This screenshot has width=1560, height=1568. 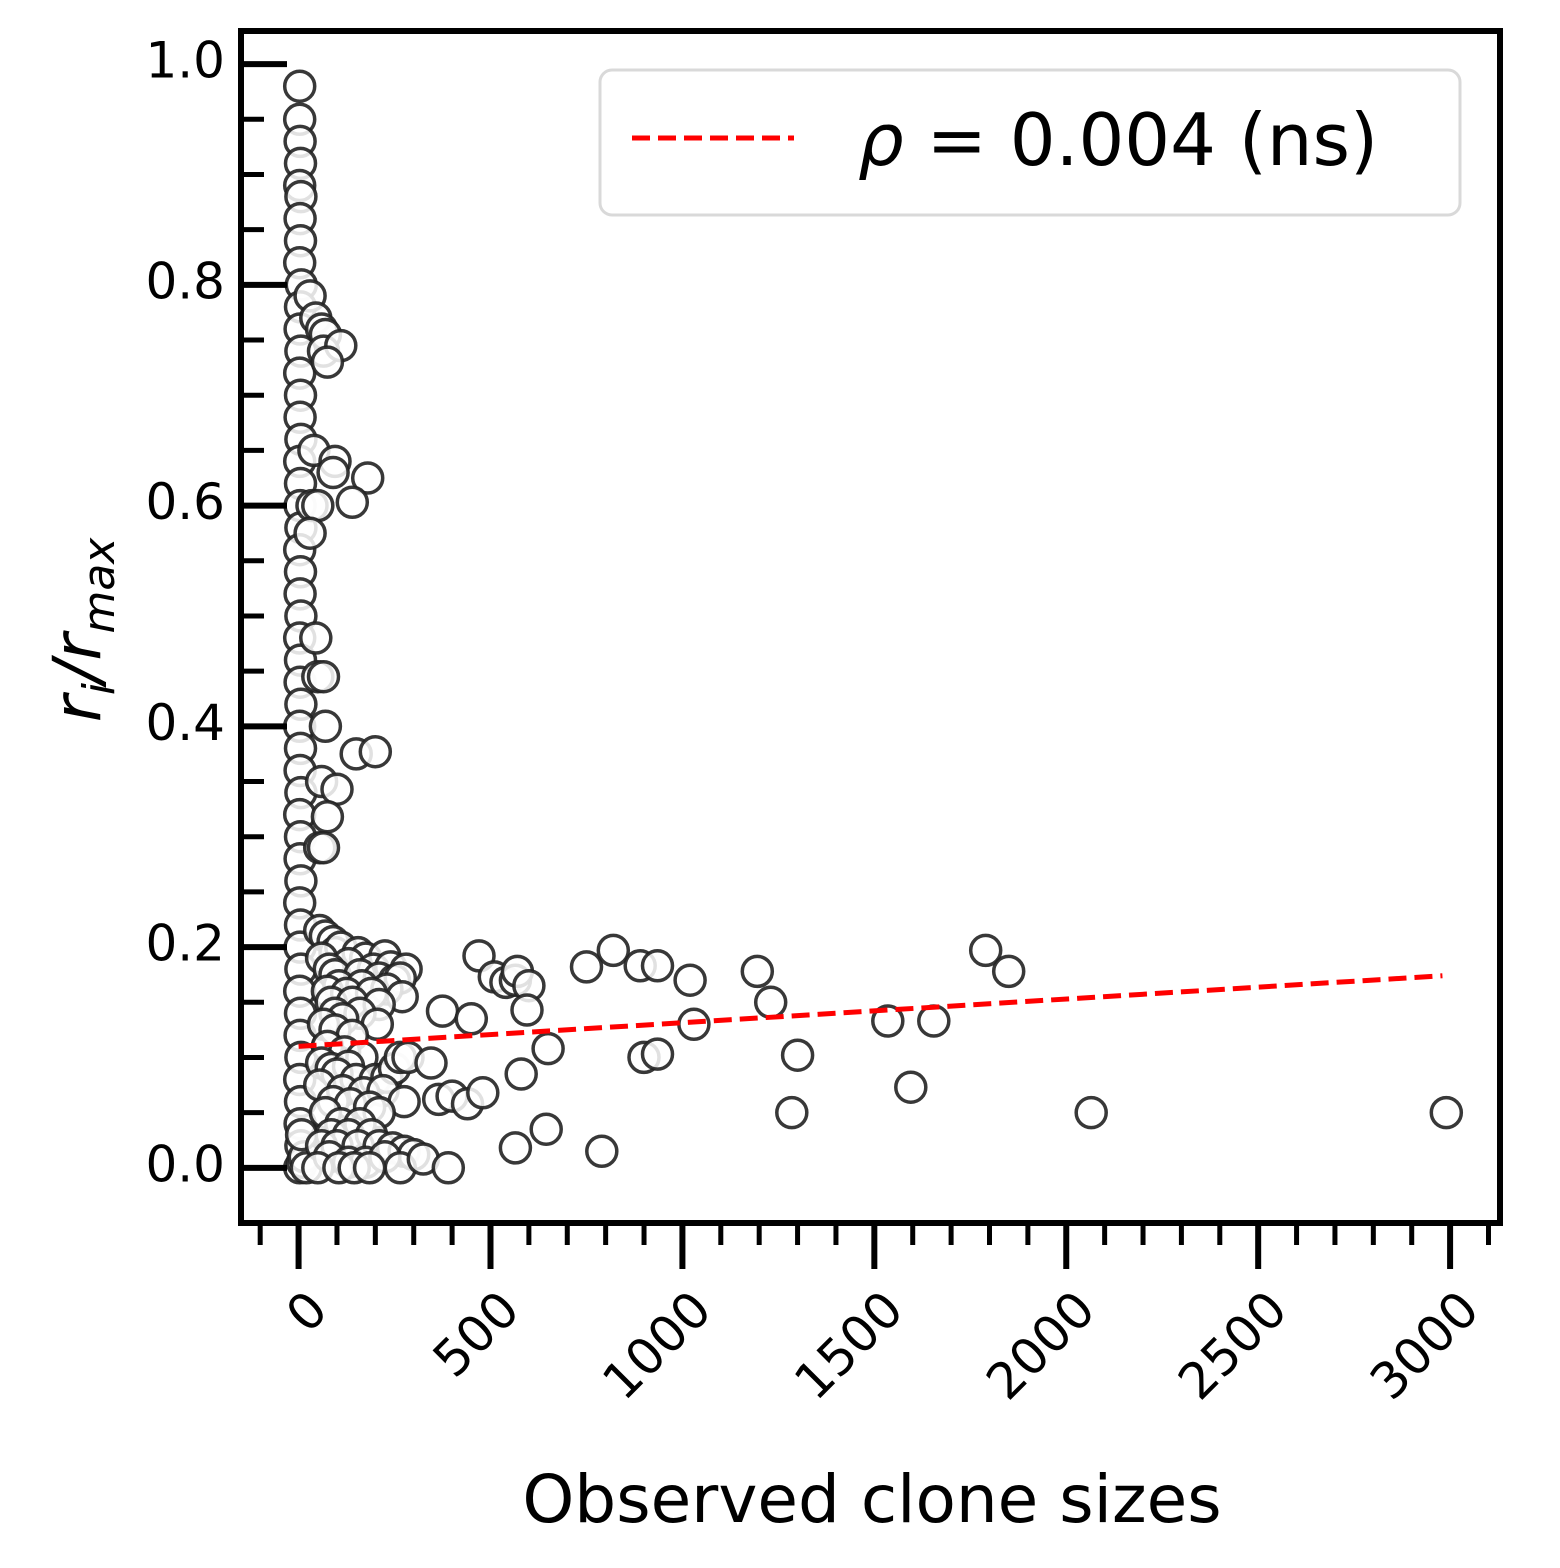 What do you see at coordinates (77, 645) in the screenshot?
I see `y-title-base-2: r` at bounding box center [77, 645].